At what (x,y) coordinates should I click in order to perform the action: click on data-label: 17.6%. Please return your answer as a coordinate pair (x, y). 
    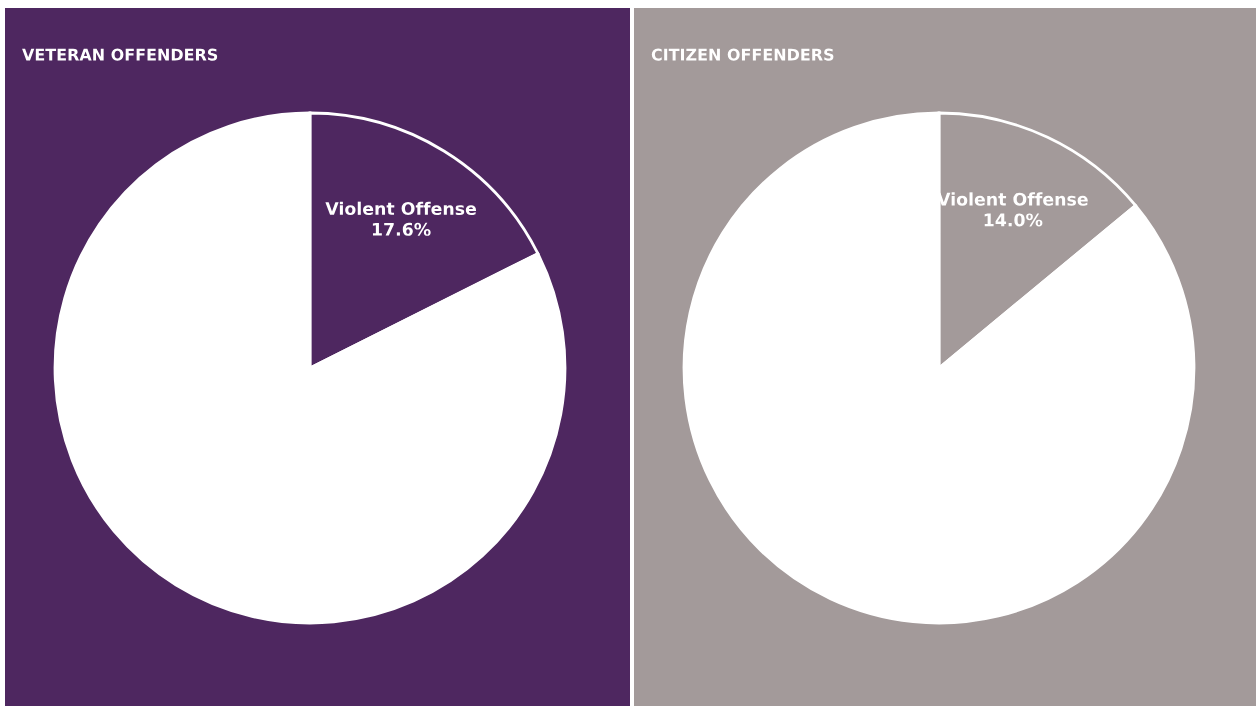
    Looking at the image, I should click on (401, 229).